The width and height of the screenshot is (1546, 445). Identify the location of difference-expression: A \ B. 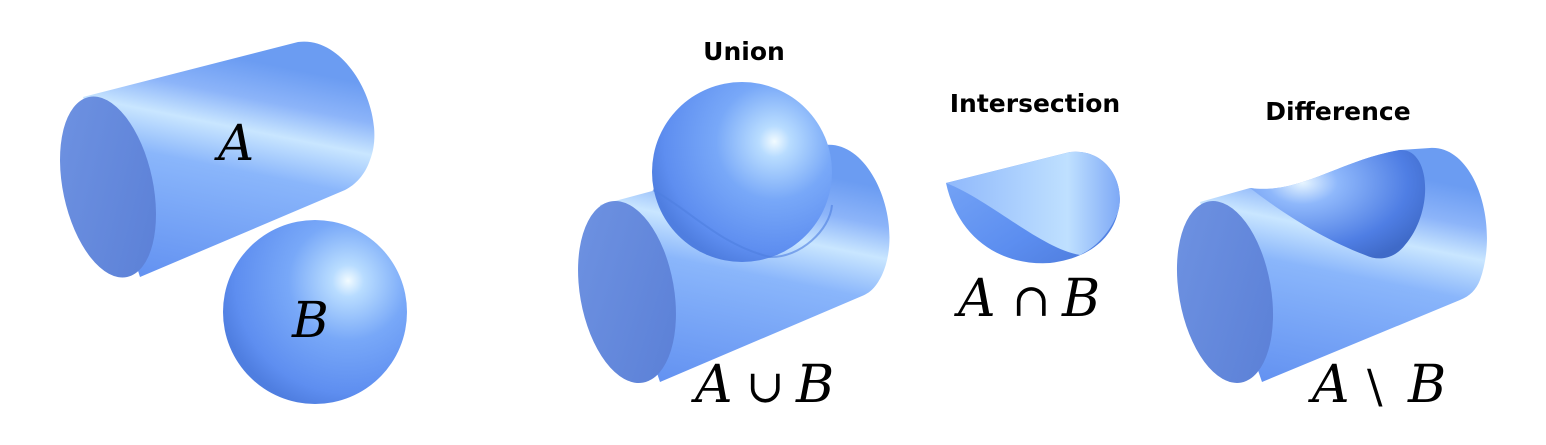
(1377, 385).